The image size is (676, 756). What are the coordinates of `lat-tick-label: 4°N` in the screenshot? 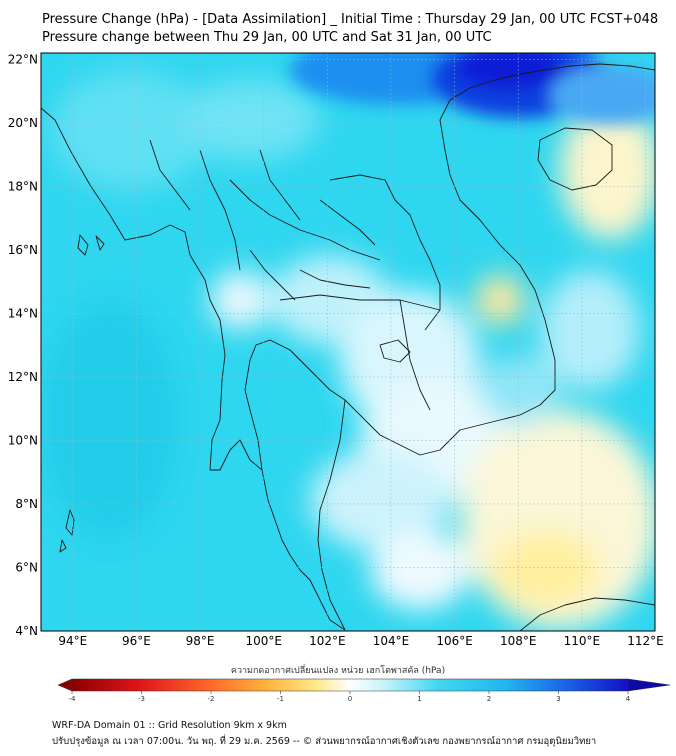 It's located at (26, 631).